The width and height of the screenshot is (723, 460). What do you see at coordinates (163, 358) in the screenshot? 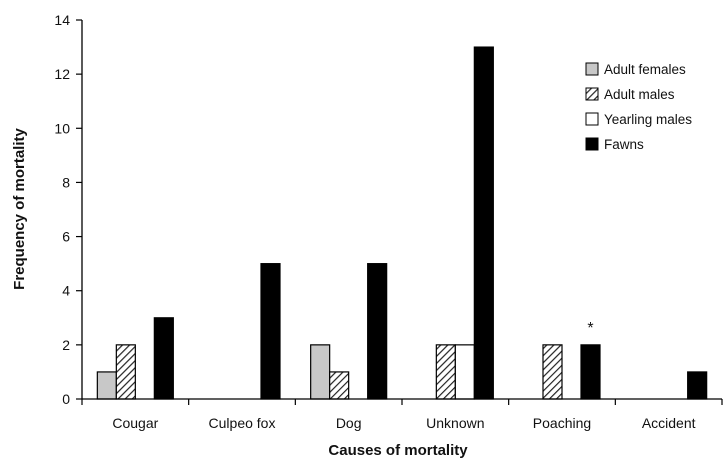
I see `bar-fawns-cougar` at bounding box center [163, 358].